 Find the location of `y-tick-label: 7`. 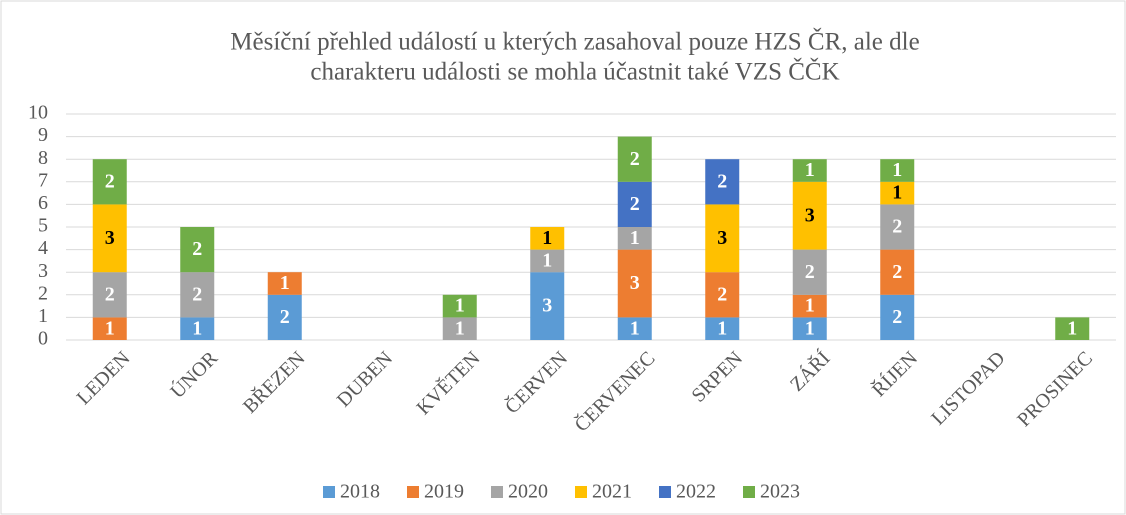

y-tick-label: 7 is located at coordinates (43, 180).